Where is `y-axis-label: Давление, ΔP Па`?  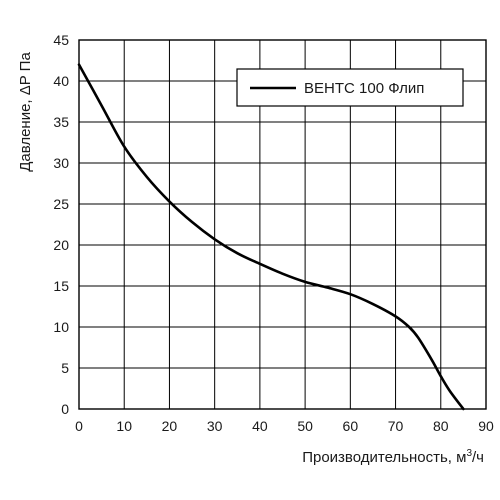 y-axis-label: Давление, ΔP Па is located at coordinates (25, 112).